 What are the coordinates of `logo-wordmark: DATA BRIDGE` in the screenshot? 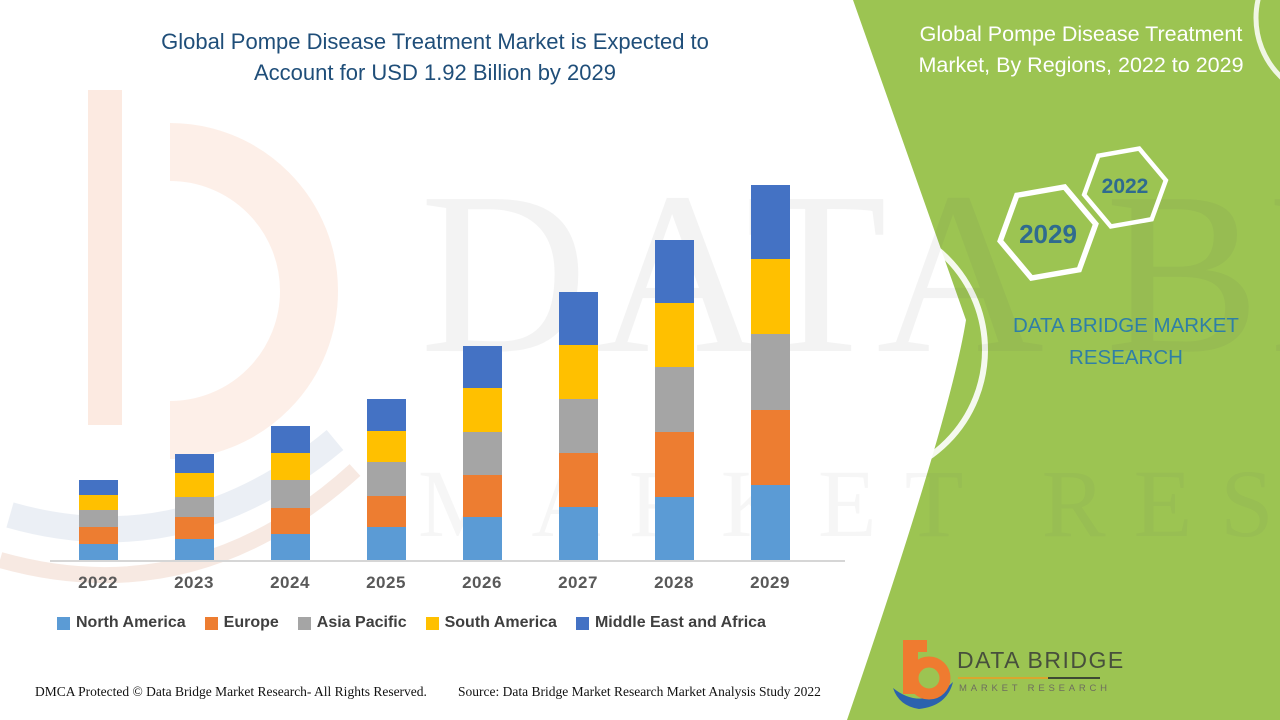 It's located at (1041, 660).